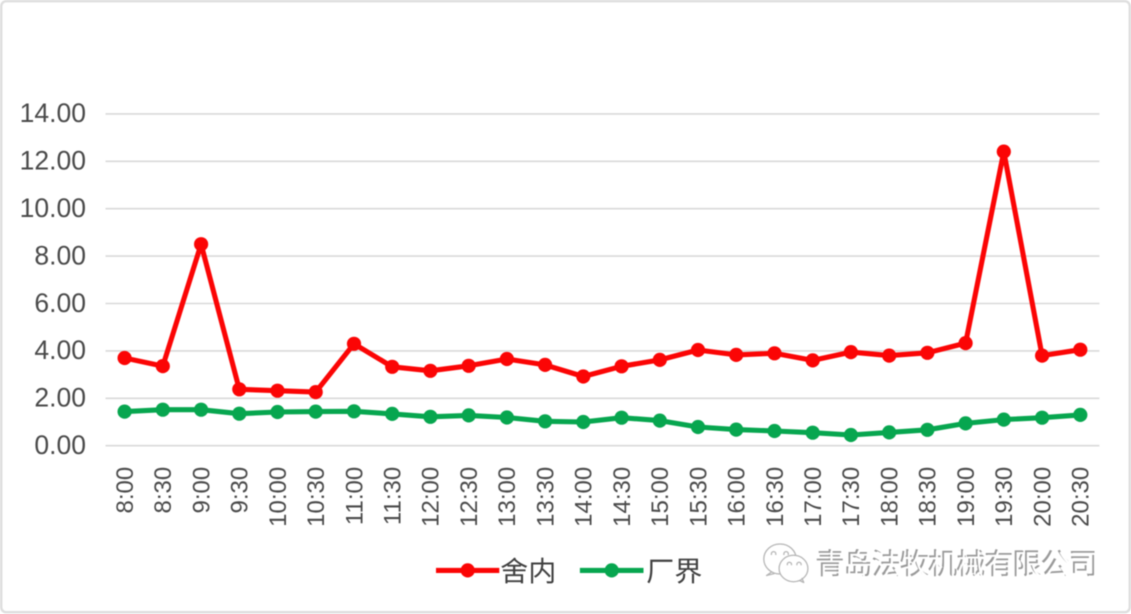 This screenshot has width=1131, height=614. What do you see at coordinates (53, 208) in the screenshot?
I see `svg-text: 10.00` at bounding box center [53, 208].